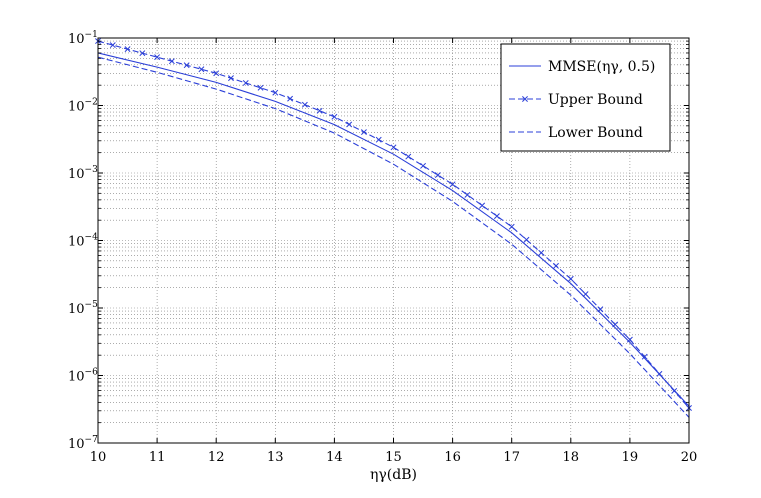  Describe the element at coordinates (571, 457) in the screenshot. I see `x-tick-label: 18` at that location.